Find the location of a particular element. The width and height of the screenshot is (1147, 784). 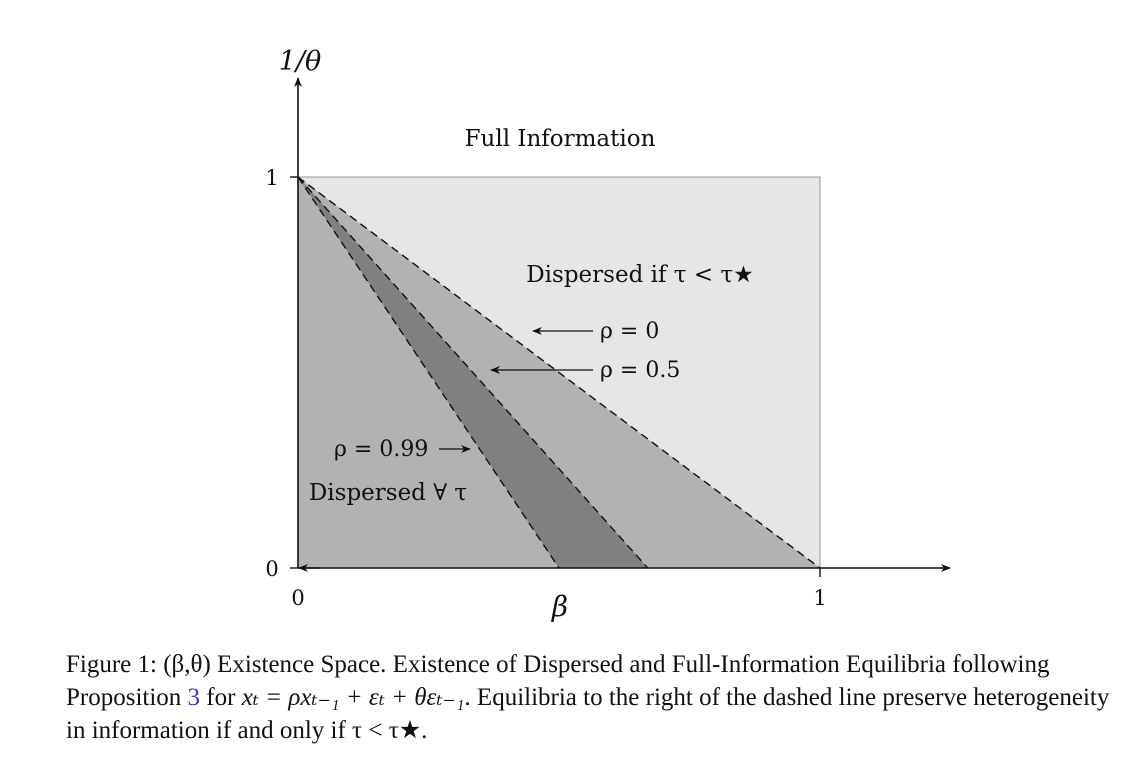

rho0-label: ρ = 0 is located at coordinates (629, 331).